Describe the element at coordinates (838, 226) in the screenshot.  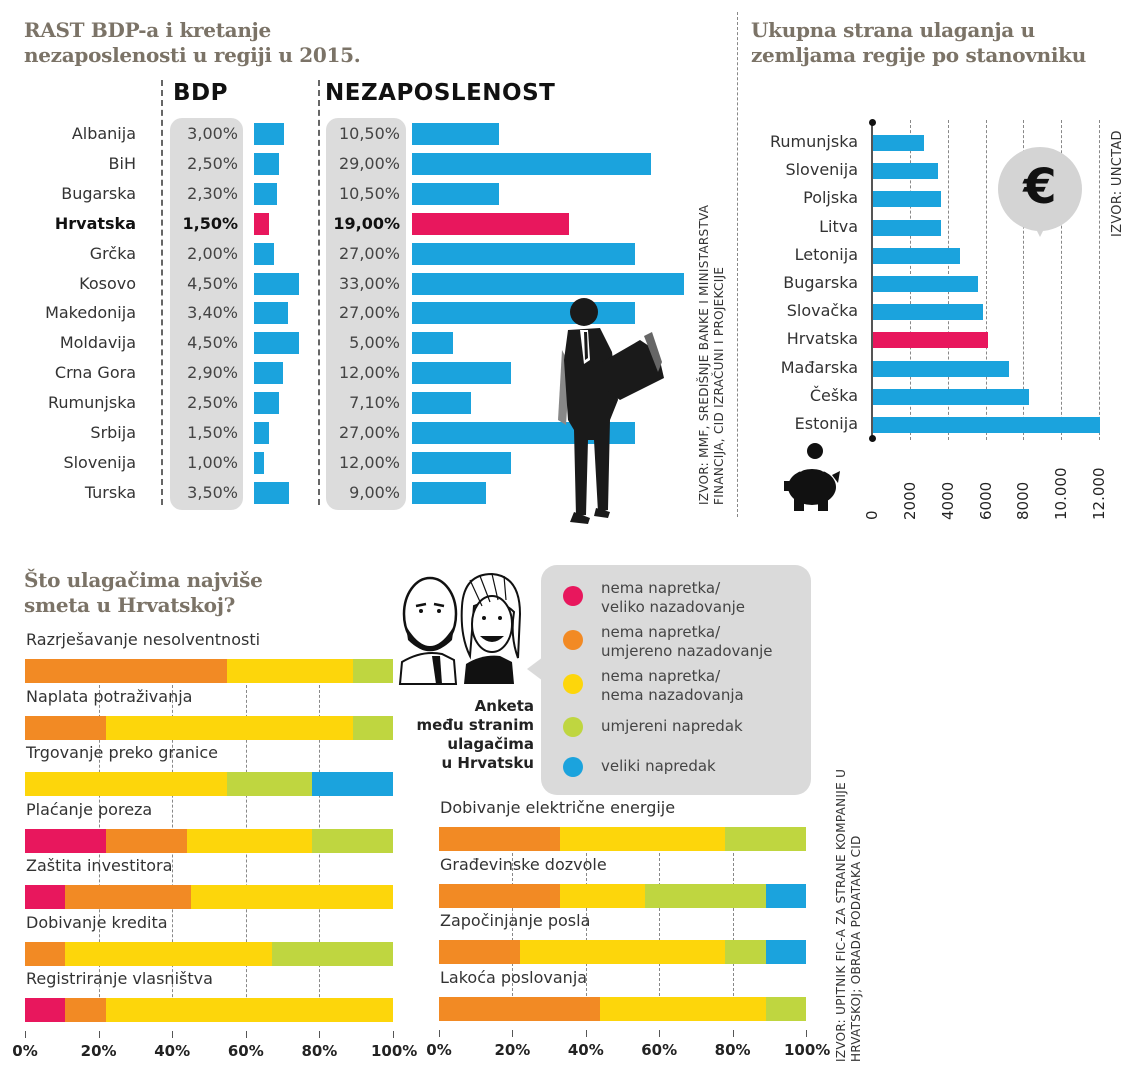
I see `country-label: Litva` at that location.